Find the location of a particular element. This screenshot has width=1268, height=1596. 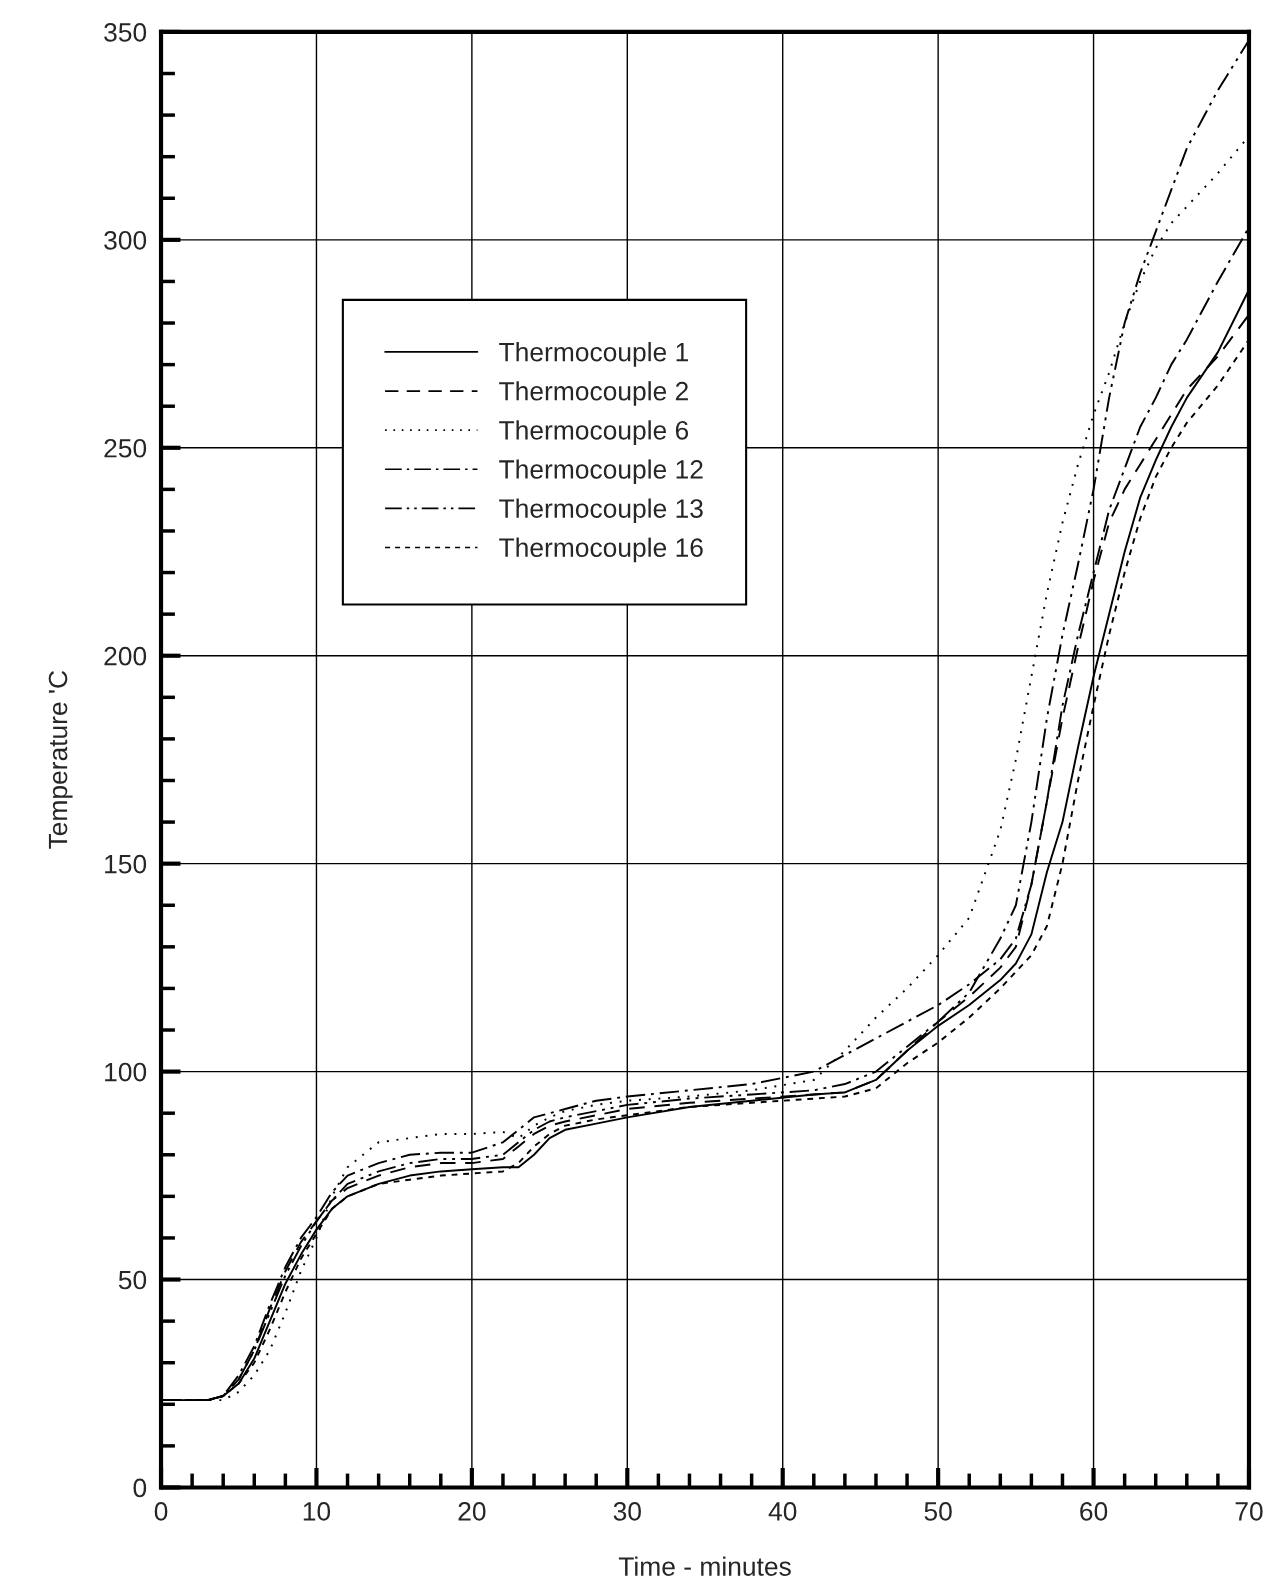

y-tick-label: 0 is located at coordinates (140, 1488).